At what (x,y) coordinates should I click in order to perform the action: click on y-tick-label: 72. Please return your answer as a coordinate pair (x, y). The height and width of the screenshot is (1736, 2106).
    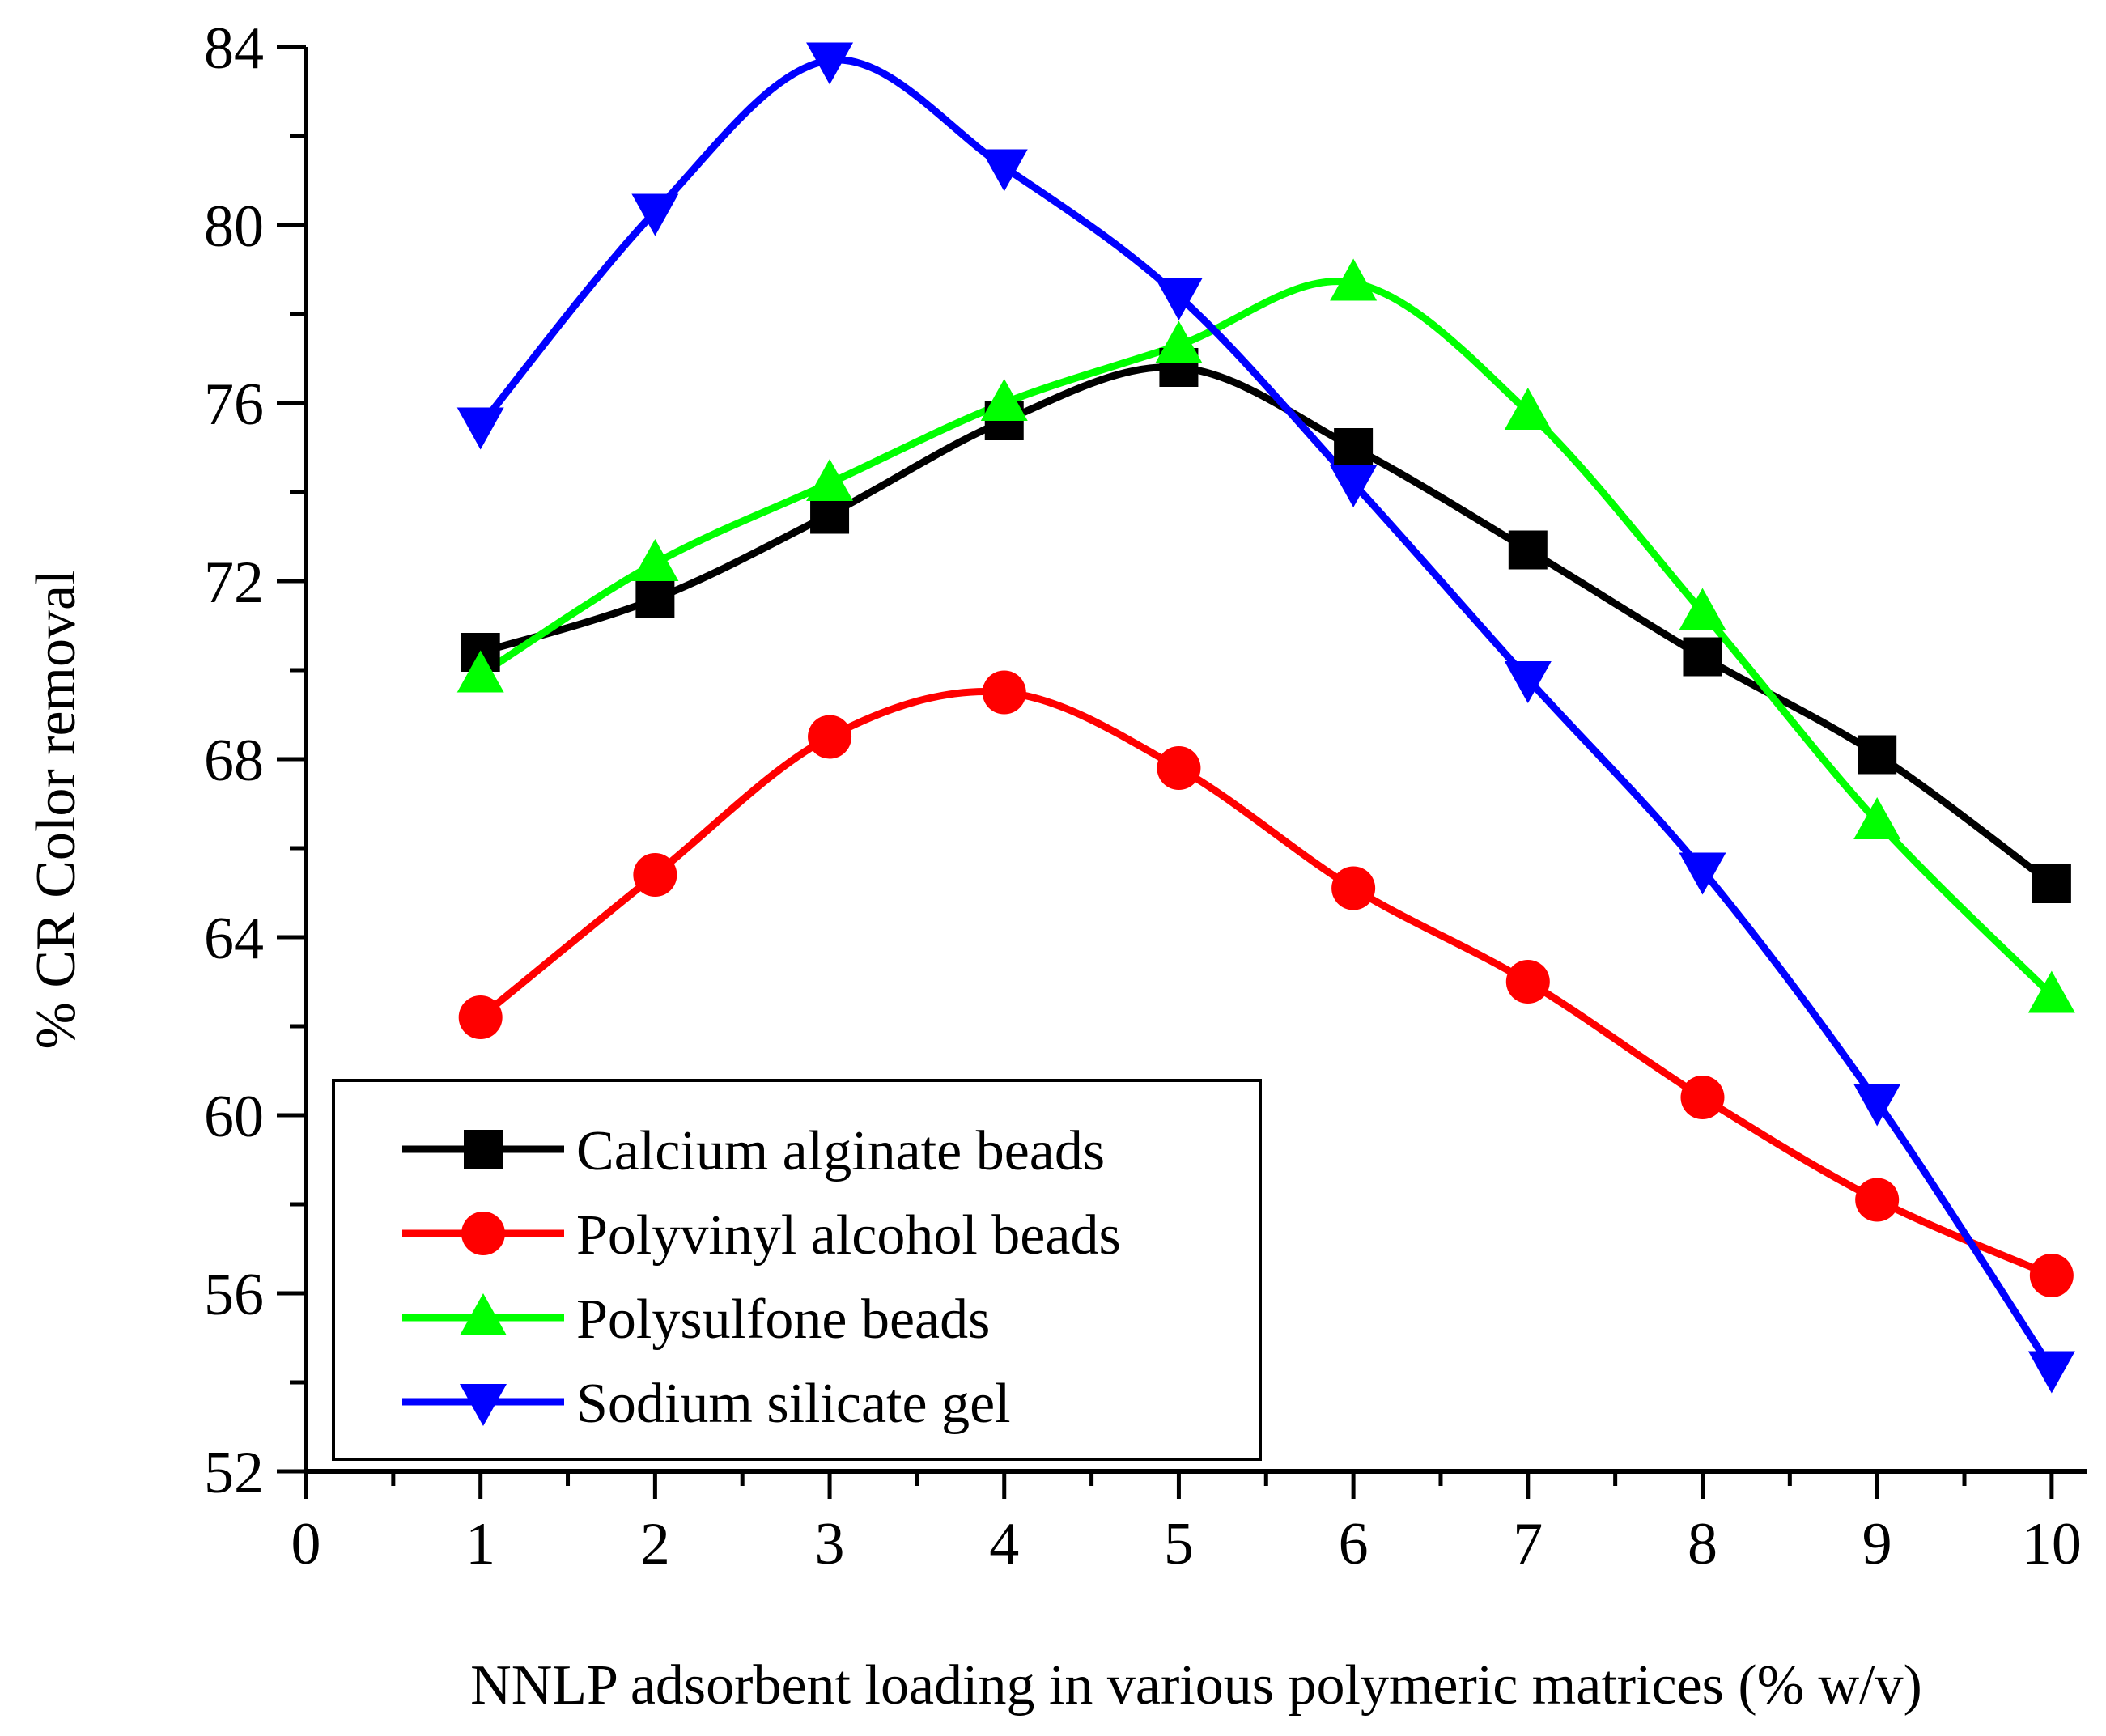
    Looking at the image, I should click on (234, 583).